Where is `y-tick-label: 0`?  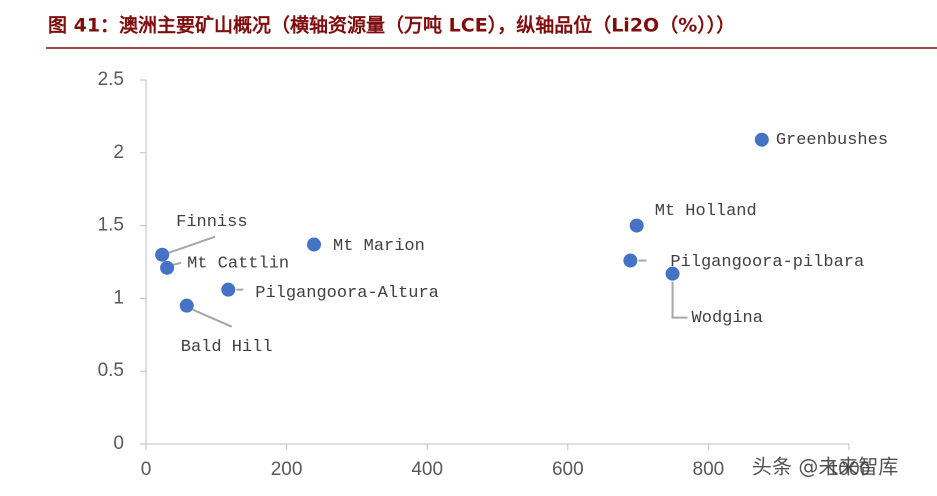
y-tick-label: 0 is located at coordinates (118, 443).